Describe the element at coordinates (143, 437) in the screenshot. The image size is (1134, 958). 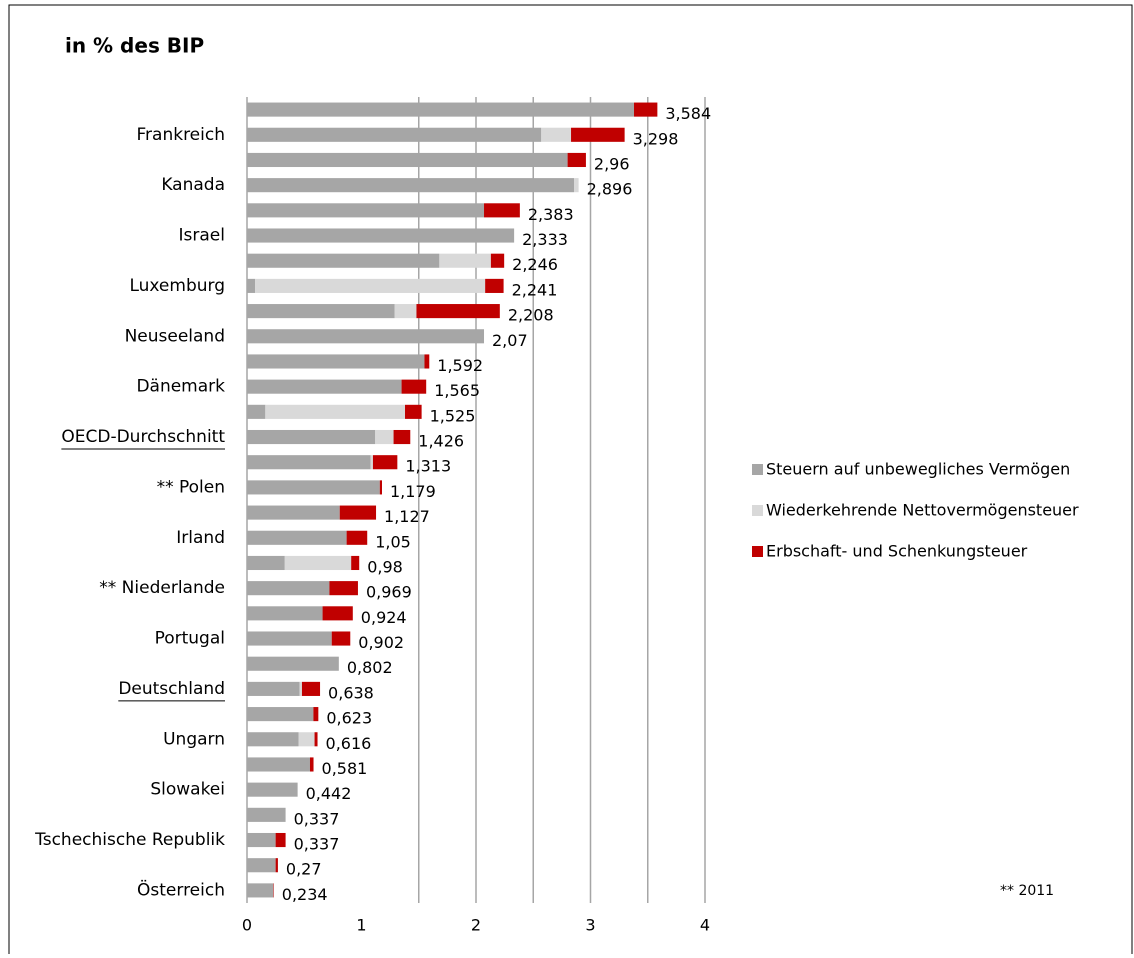
I see `category-label: OECD-Durchschnitt` at that location.